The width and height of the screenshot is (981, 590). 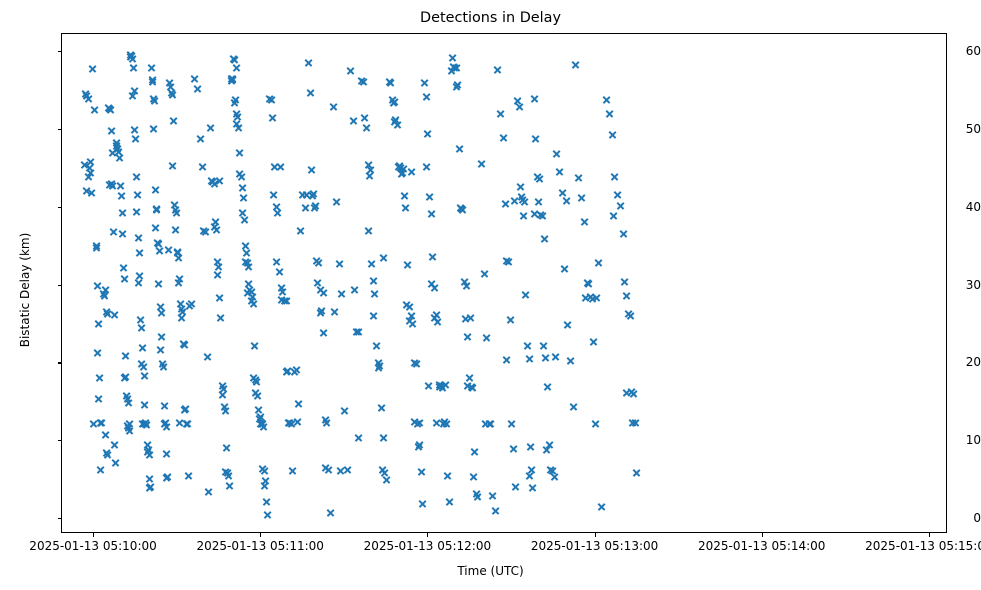 I want to click on x-tick-label: 2025-01-13 05:12:00, so click(x=427, y=546).